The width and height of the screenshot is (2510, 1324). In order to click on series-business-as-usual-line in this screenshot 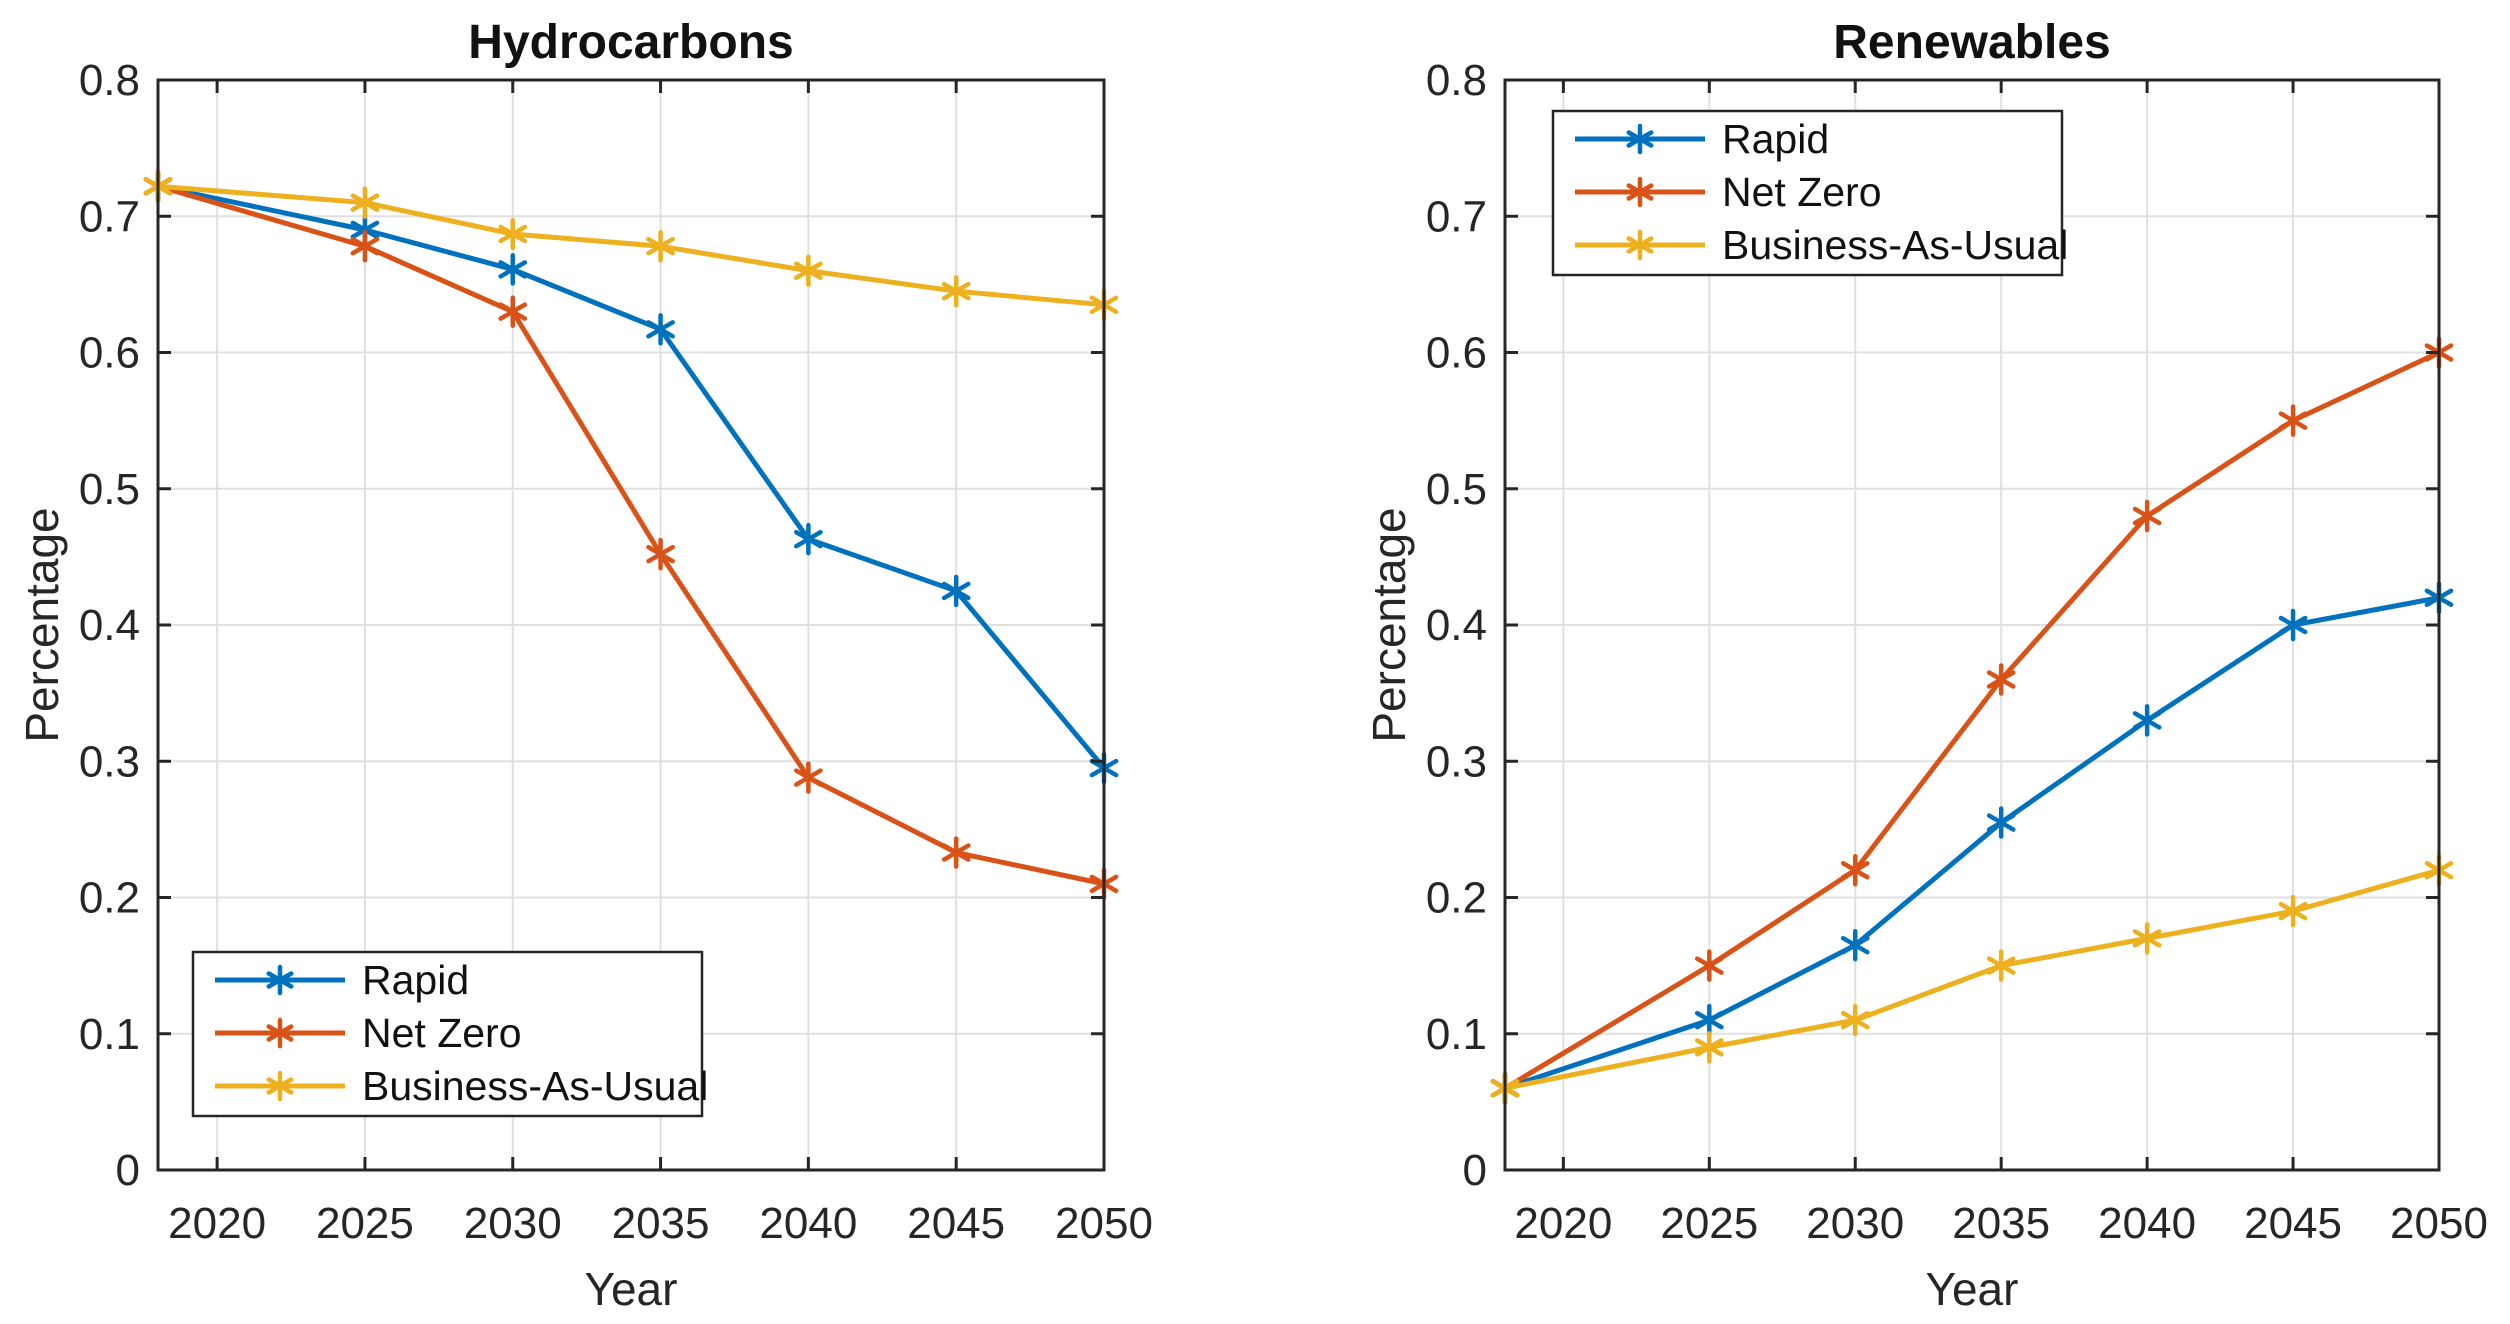, I will do `click(1972, 979)`.